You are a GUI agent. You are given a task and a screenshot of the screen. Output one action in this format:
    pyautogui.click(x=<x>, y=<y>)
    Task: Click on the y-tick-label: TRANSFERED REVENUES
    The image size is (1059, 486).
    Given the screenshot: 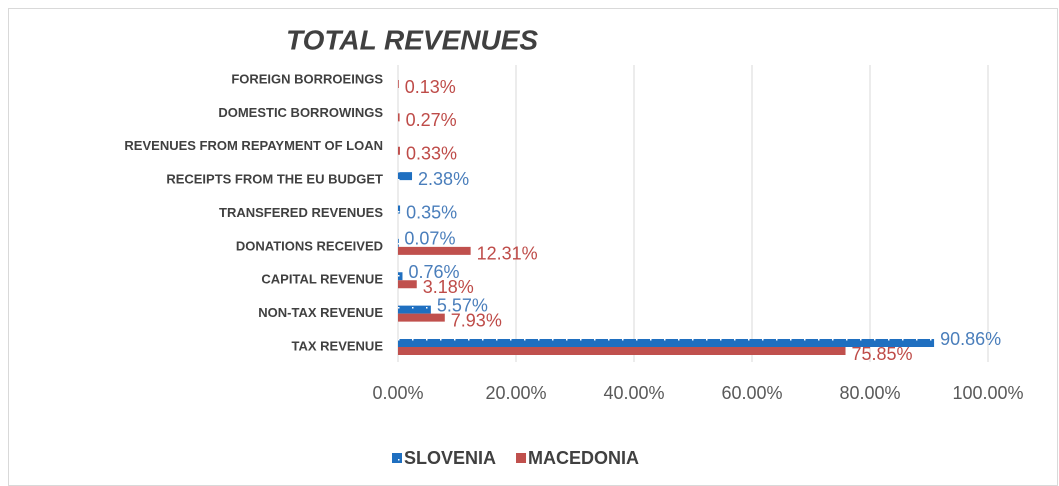 What is the action you would take?
    pyautogui.click(x=301, y=212)
    